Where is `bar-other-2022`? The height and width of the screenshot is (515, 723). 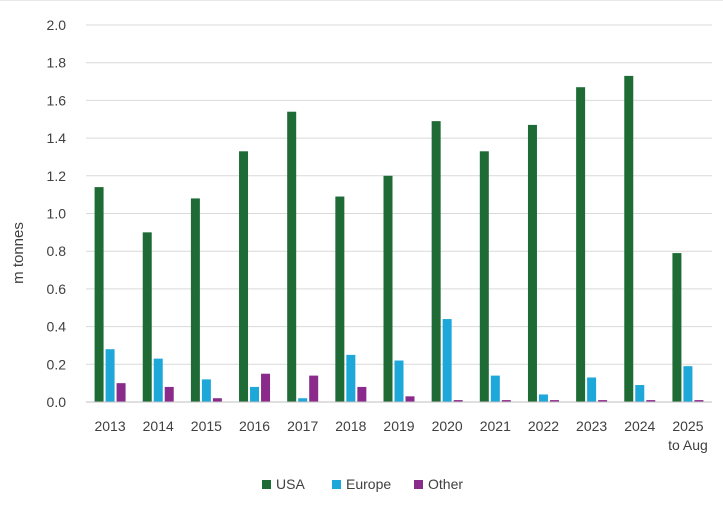
bar-other-2022 is located at coordinates (554, 401).